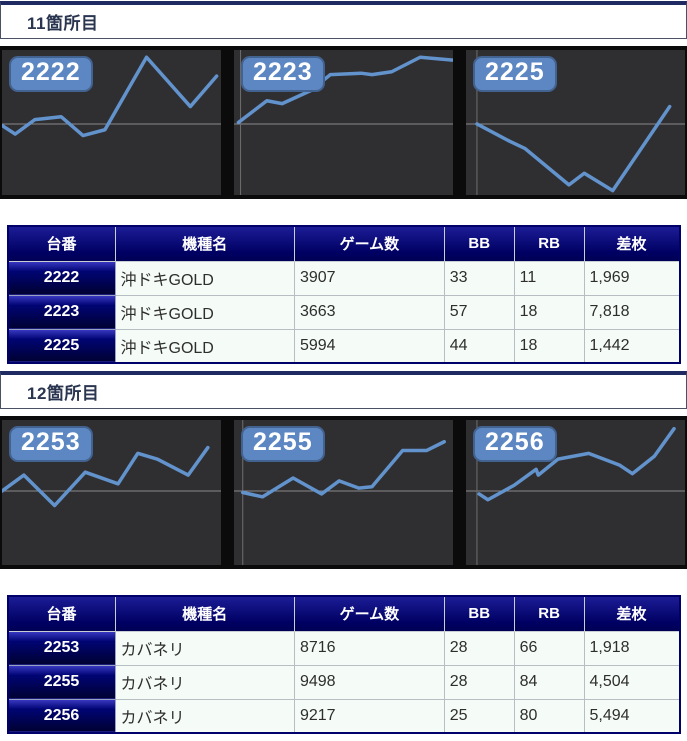 This screenshot has height=741, width=687. What do you see at coordinates (61, 346) in the screenshot?
I see `machine-number-cell: 2225` at bounding box center [61, 346].